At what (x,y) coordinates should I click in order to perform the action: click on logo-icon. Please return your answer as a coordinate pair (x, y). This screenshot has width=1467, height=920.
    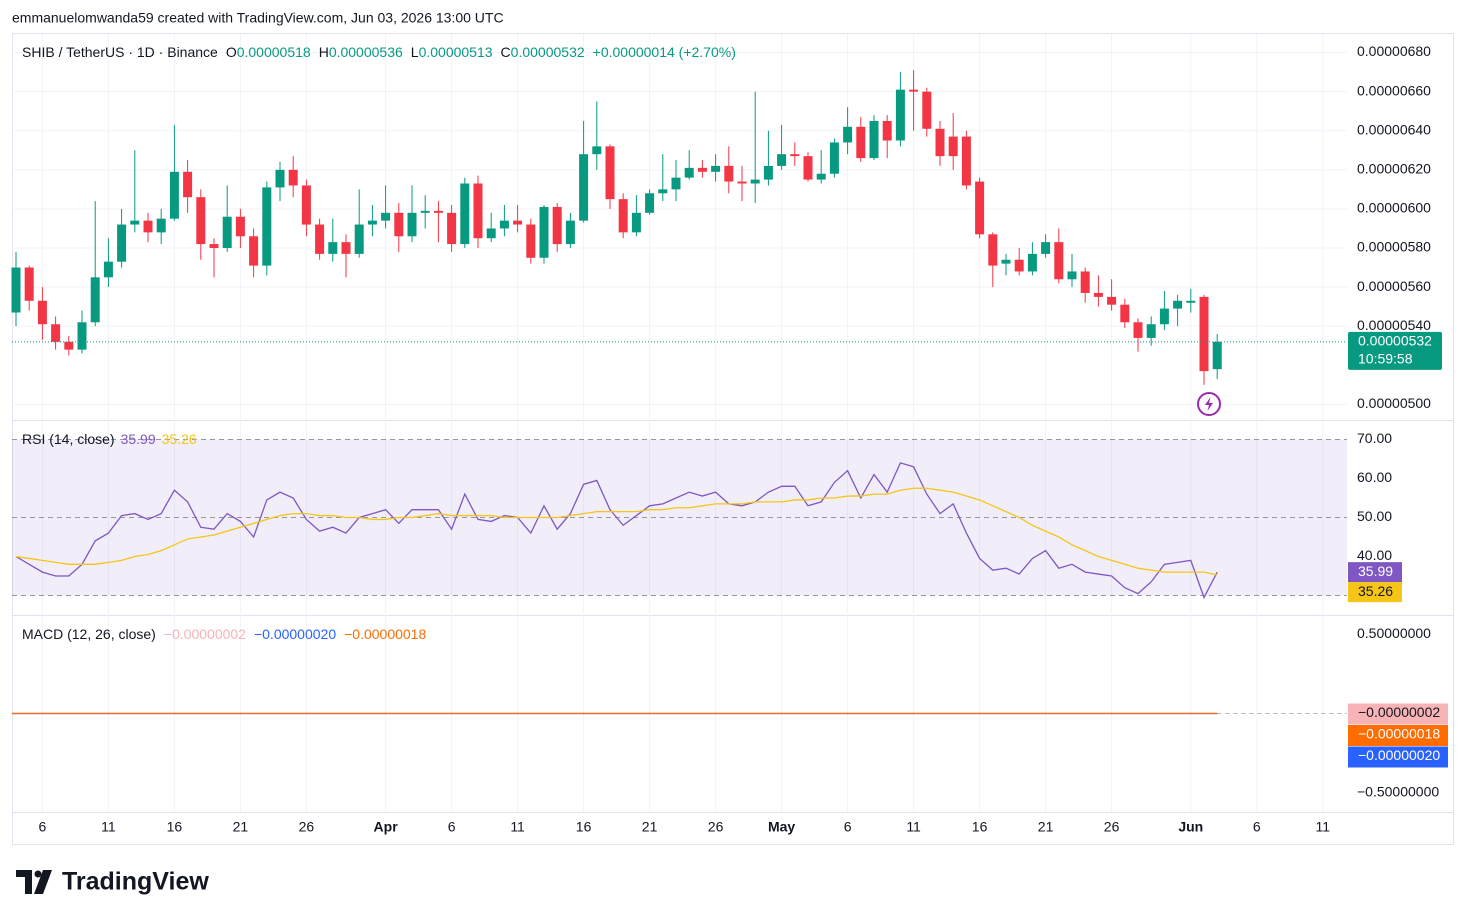
    Looking at the image, I should click on (34, 882).